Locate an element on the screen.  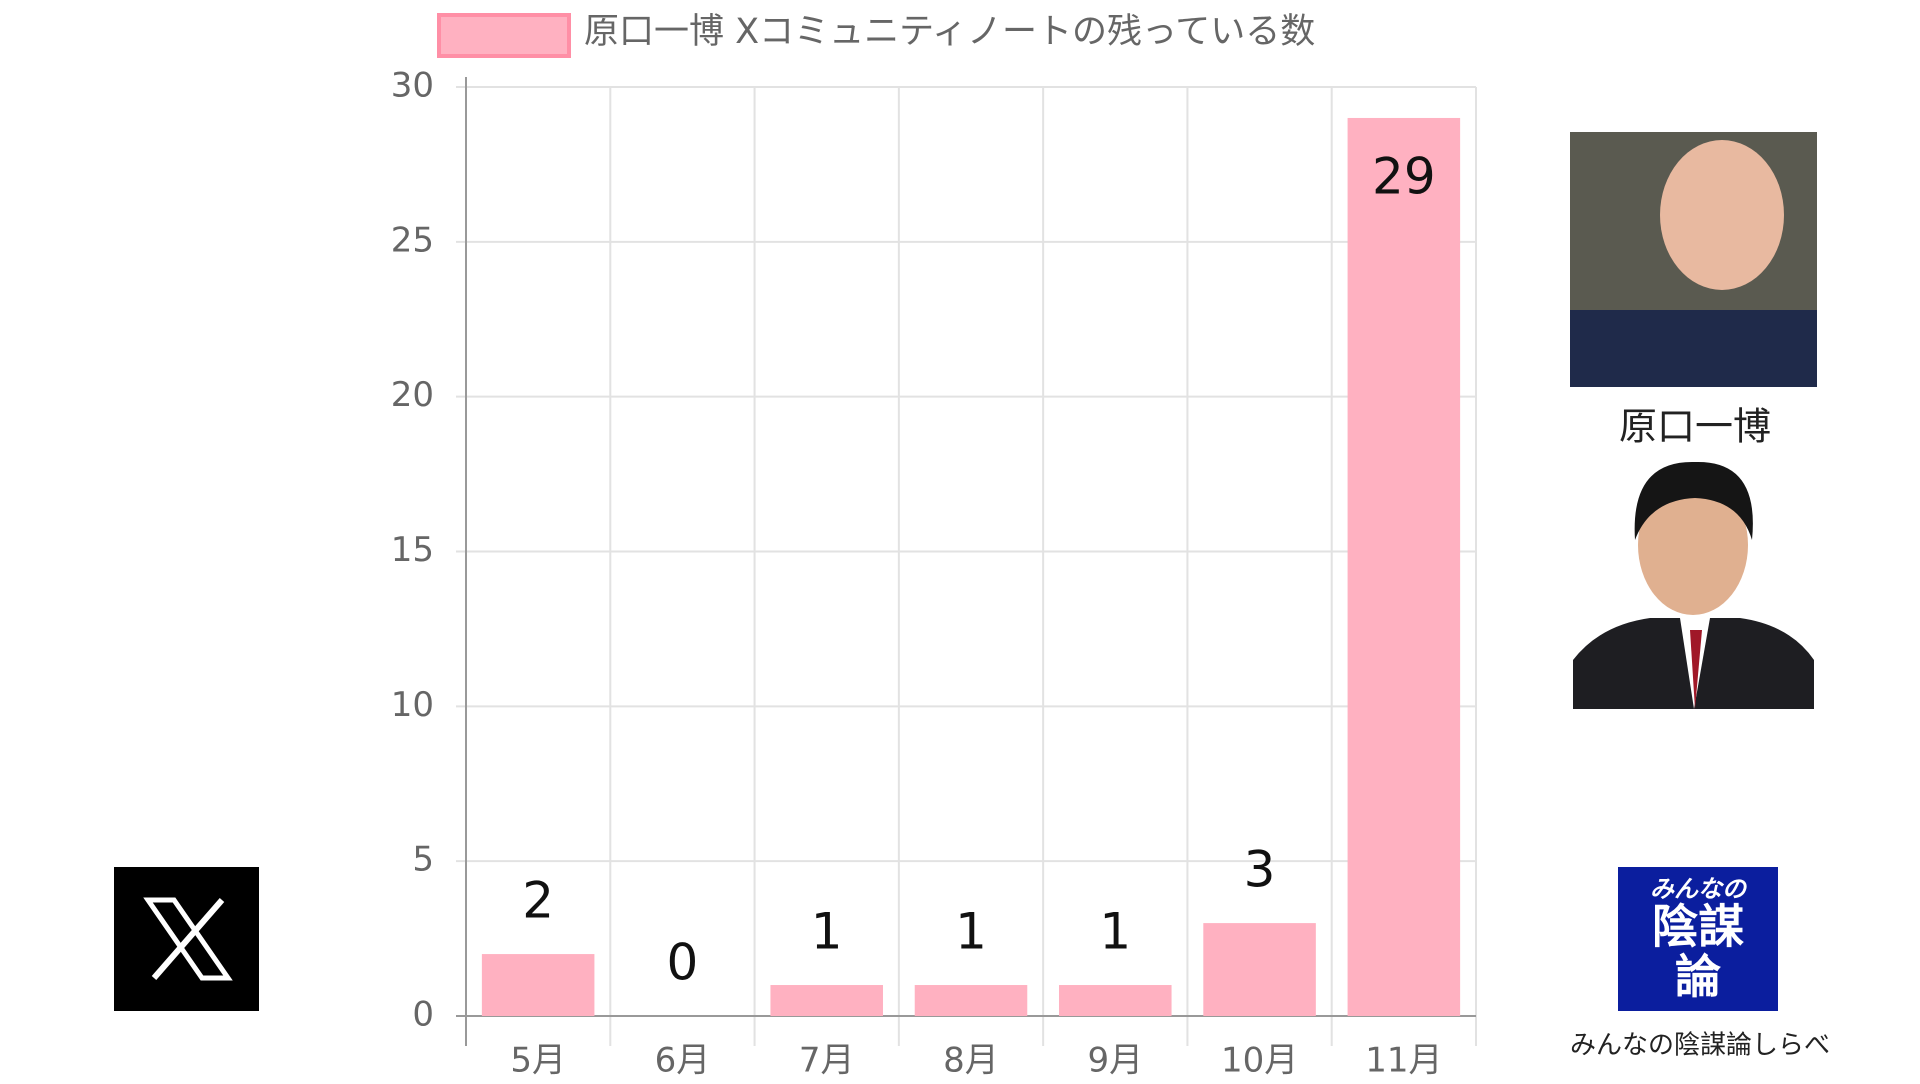
legend-label: 原口一博 Xコミュニティノートの残っている数 is located at coordinates (949, 32).